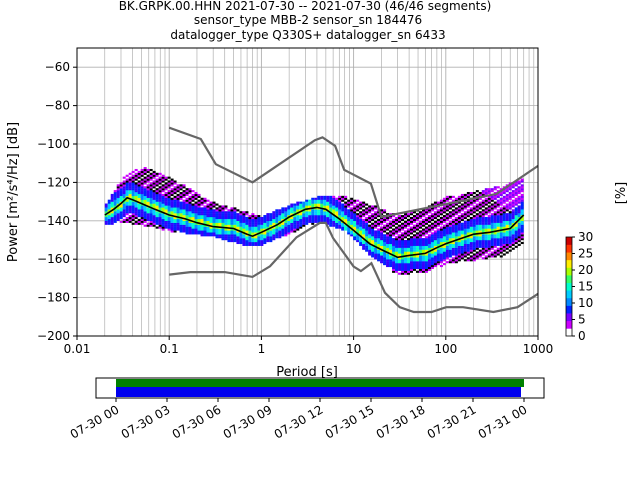  What do you see at coordinates (318, 392) in the screenshot?
I see `coverage-bar-bottom` at bounding box center [318, 392].